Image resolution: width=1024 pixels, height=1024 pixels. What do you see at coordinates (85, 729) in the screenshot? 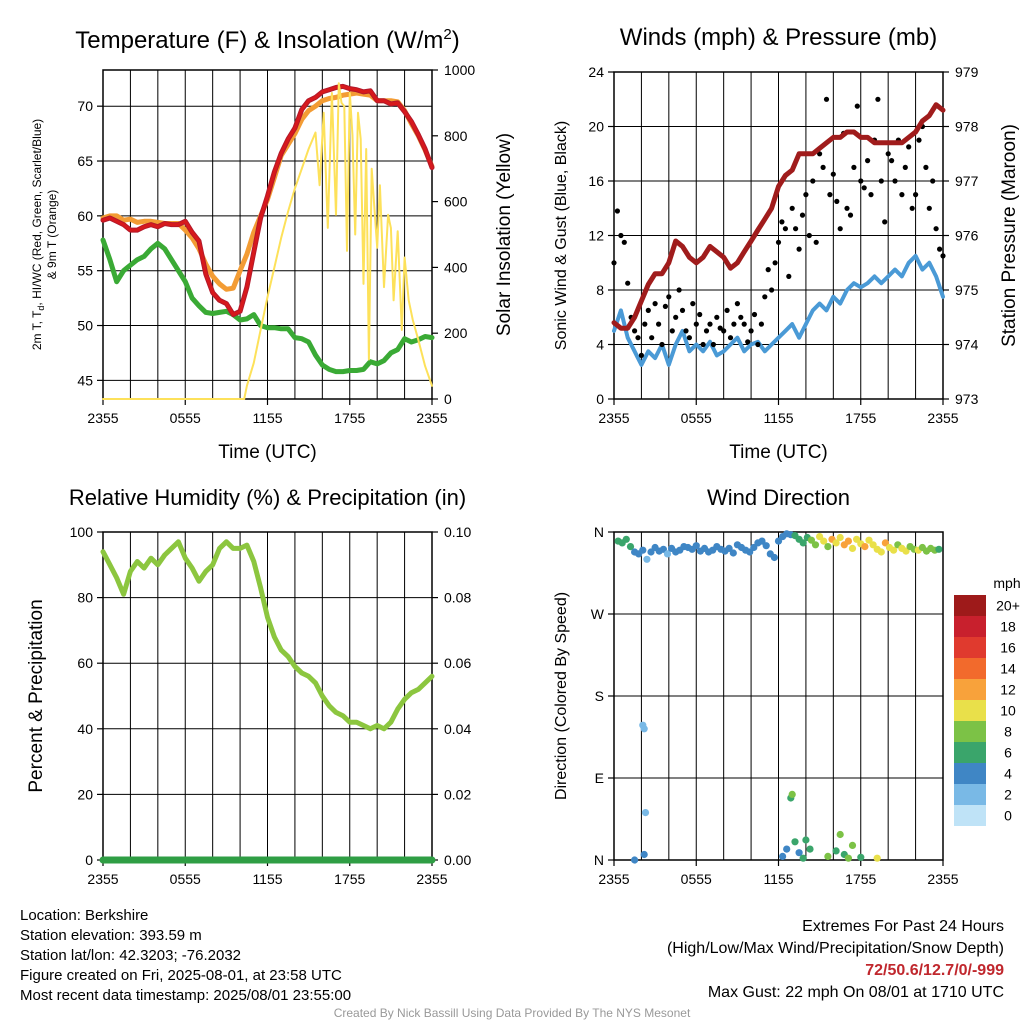
I see `rh-ytick-label: 40` at bounding box center [85, 729].